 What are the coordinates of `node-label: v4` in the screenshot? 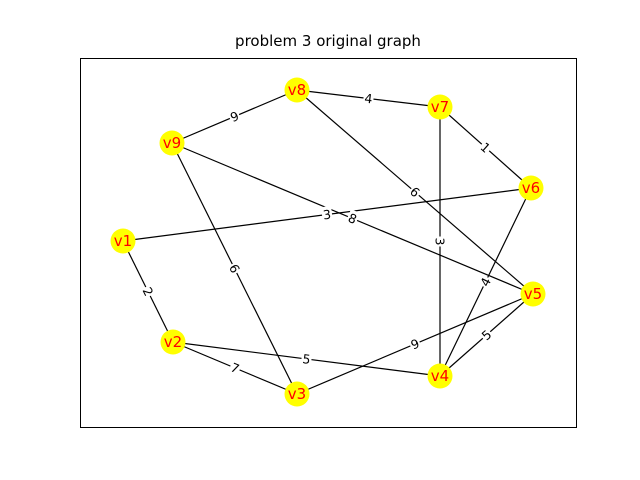 It's located at (440, 376).